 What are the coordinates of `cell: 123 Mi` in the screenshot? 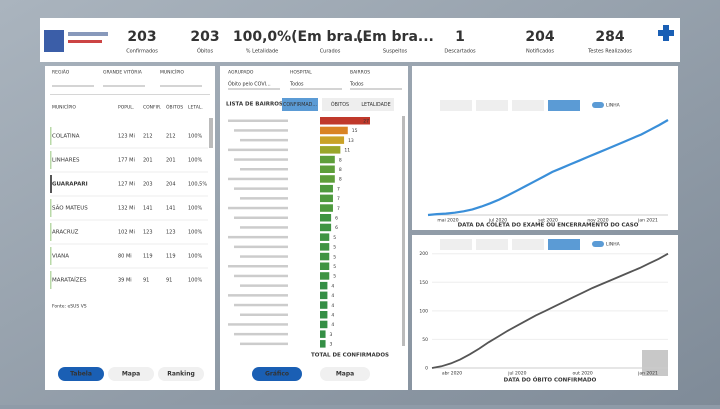 It's located at (126, 137).